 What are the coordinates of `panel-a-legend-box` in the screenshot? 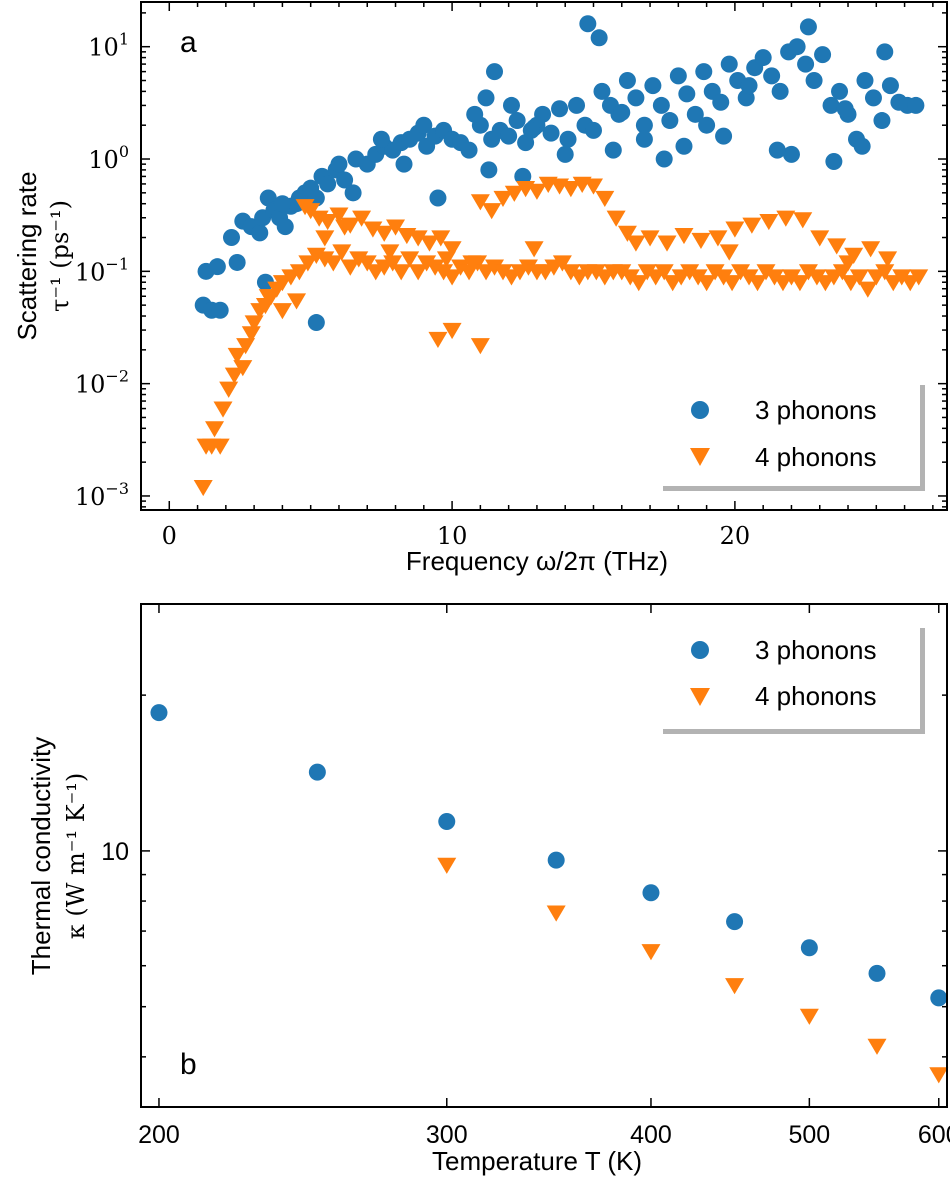 It's located at (789, 433).